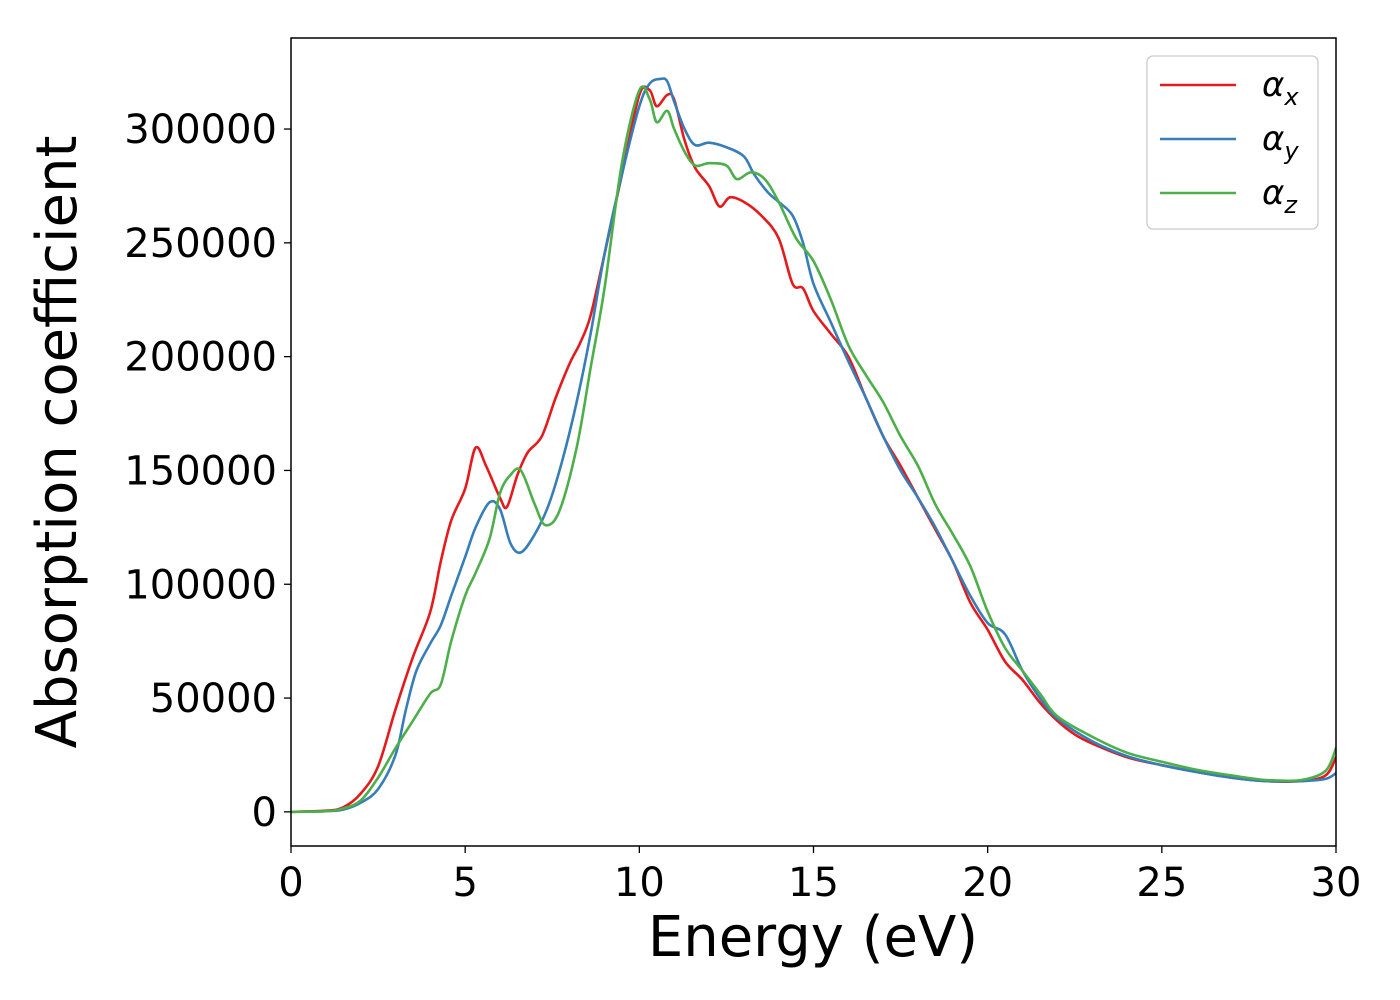  I want to click on y-tick-label: 50000, so click(213, 699).